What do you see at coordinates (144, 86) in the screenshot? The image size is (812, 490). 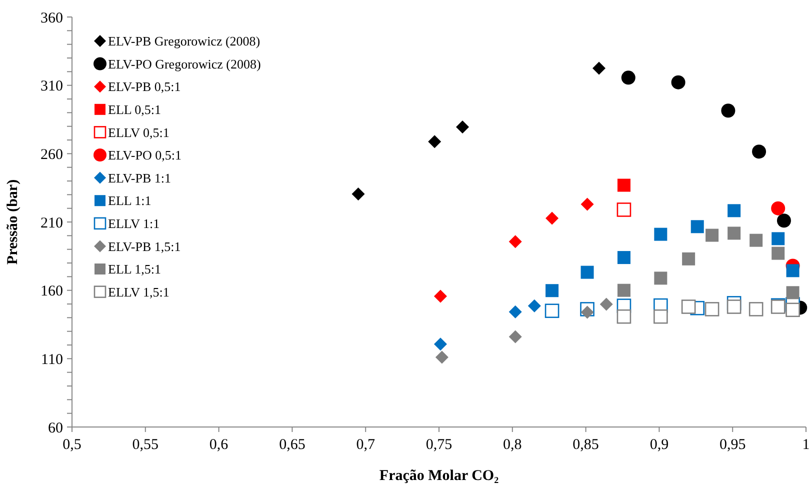 I see `legend-label: ELV-PB 0,5:1` at bounding box center [144, 86].